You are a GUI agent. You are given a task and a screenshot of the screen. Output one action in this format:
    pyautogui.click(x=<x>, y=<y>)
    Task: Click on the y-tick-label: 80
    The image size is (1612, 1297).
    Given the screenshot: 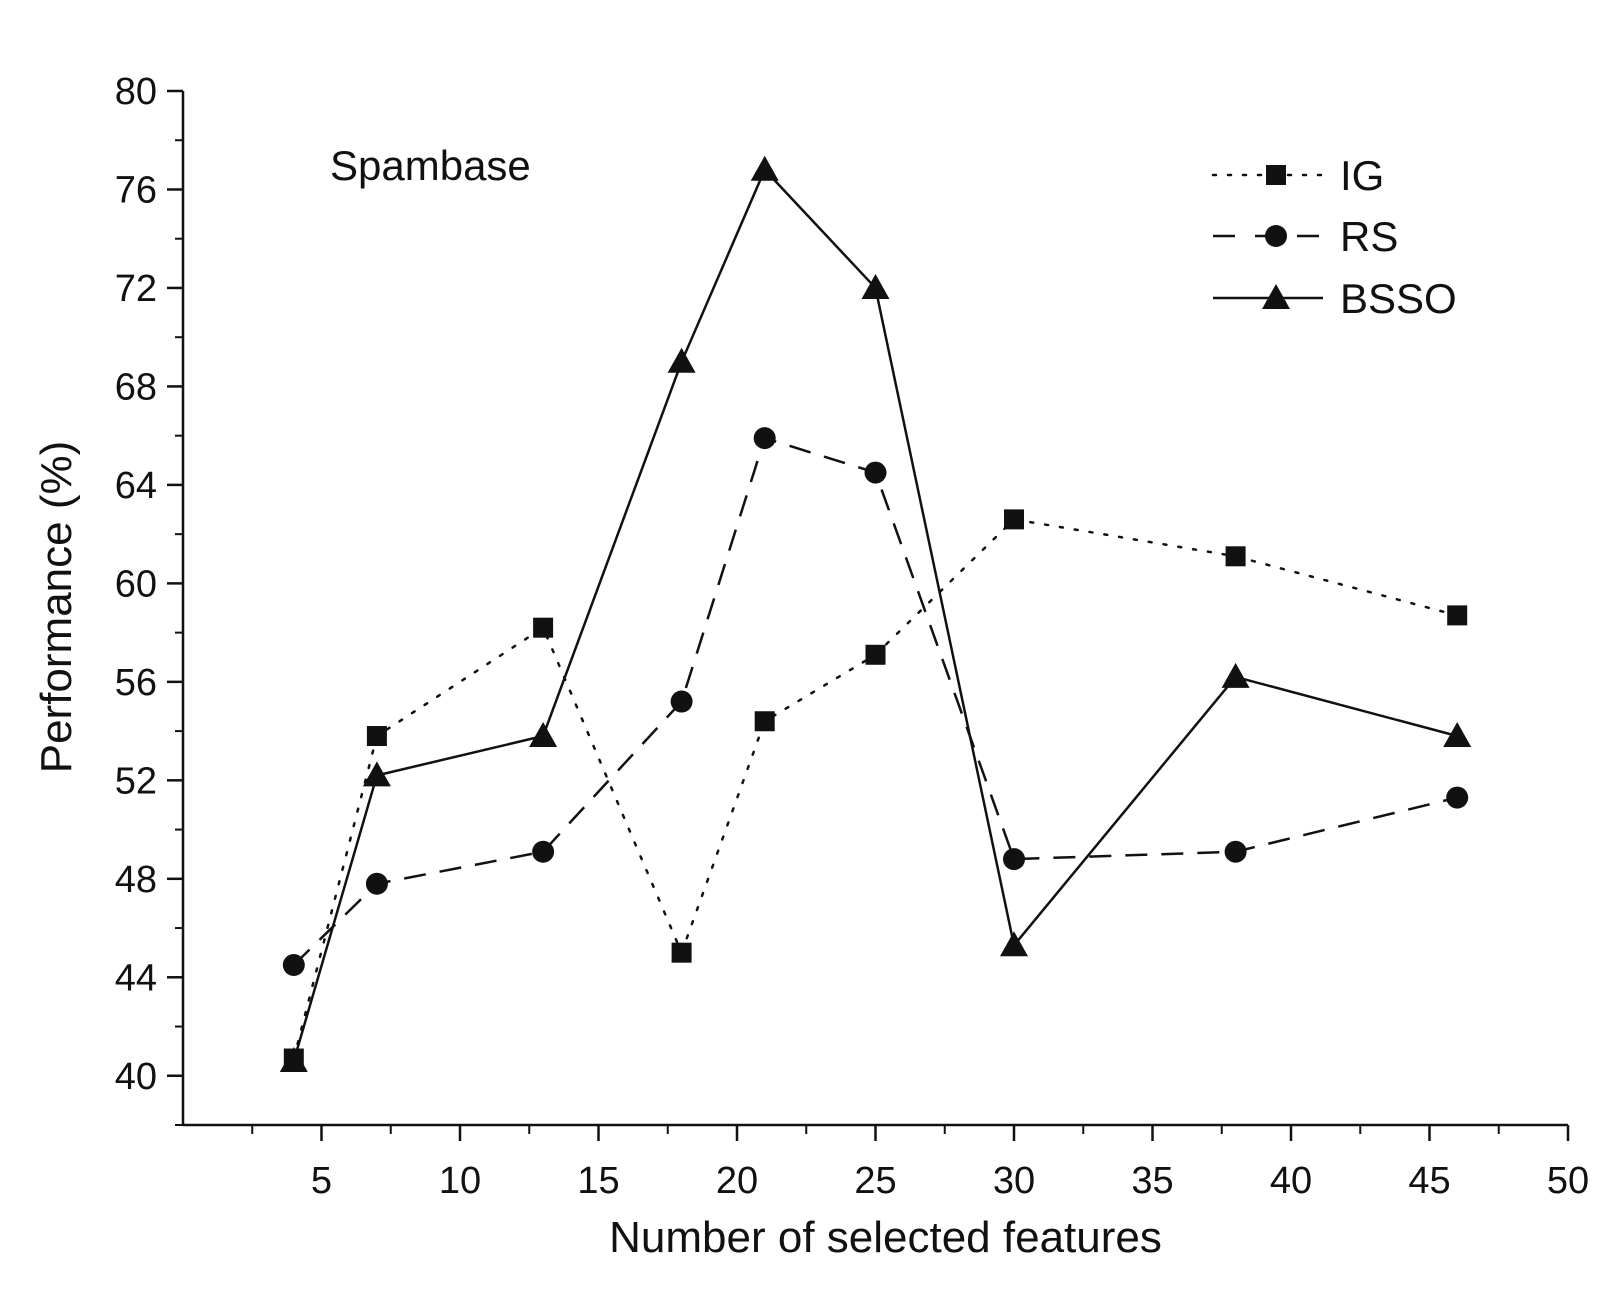 What is the action you would take?
    pyautogui.click(x=136, y=92)
    